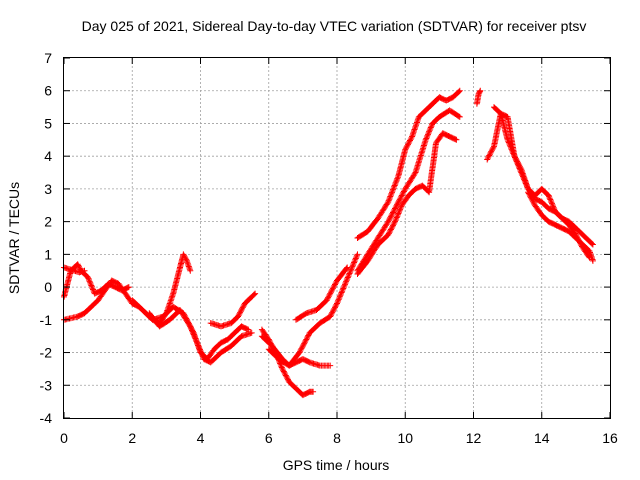  Describe the element at coordinates (405, 438) in the screenshot. I see `x-tick-label: 10` at that location.